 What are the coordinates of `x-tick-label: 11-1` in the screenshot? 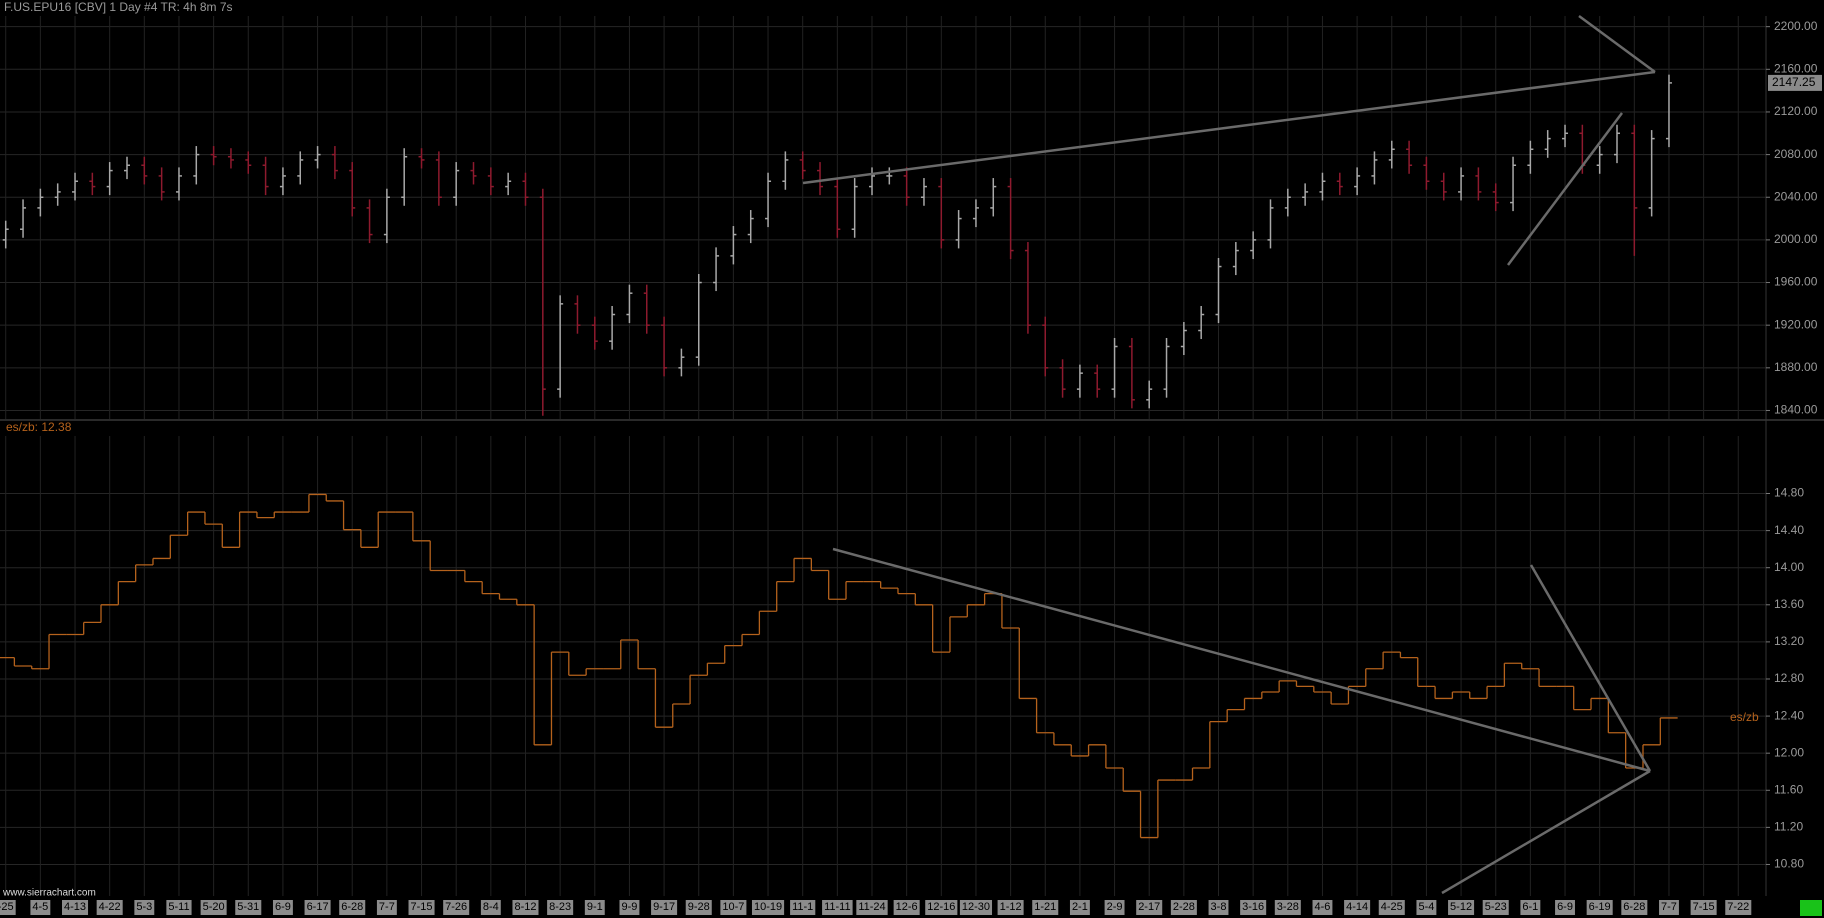 It's located at (802, 907).